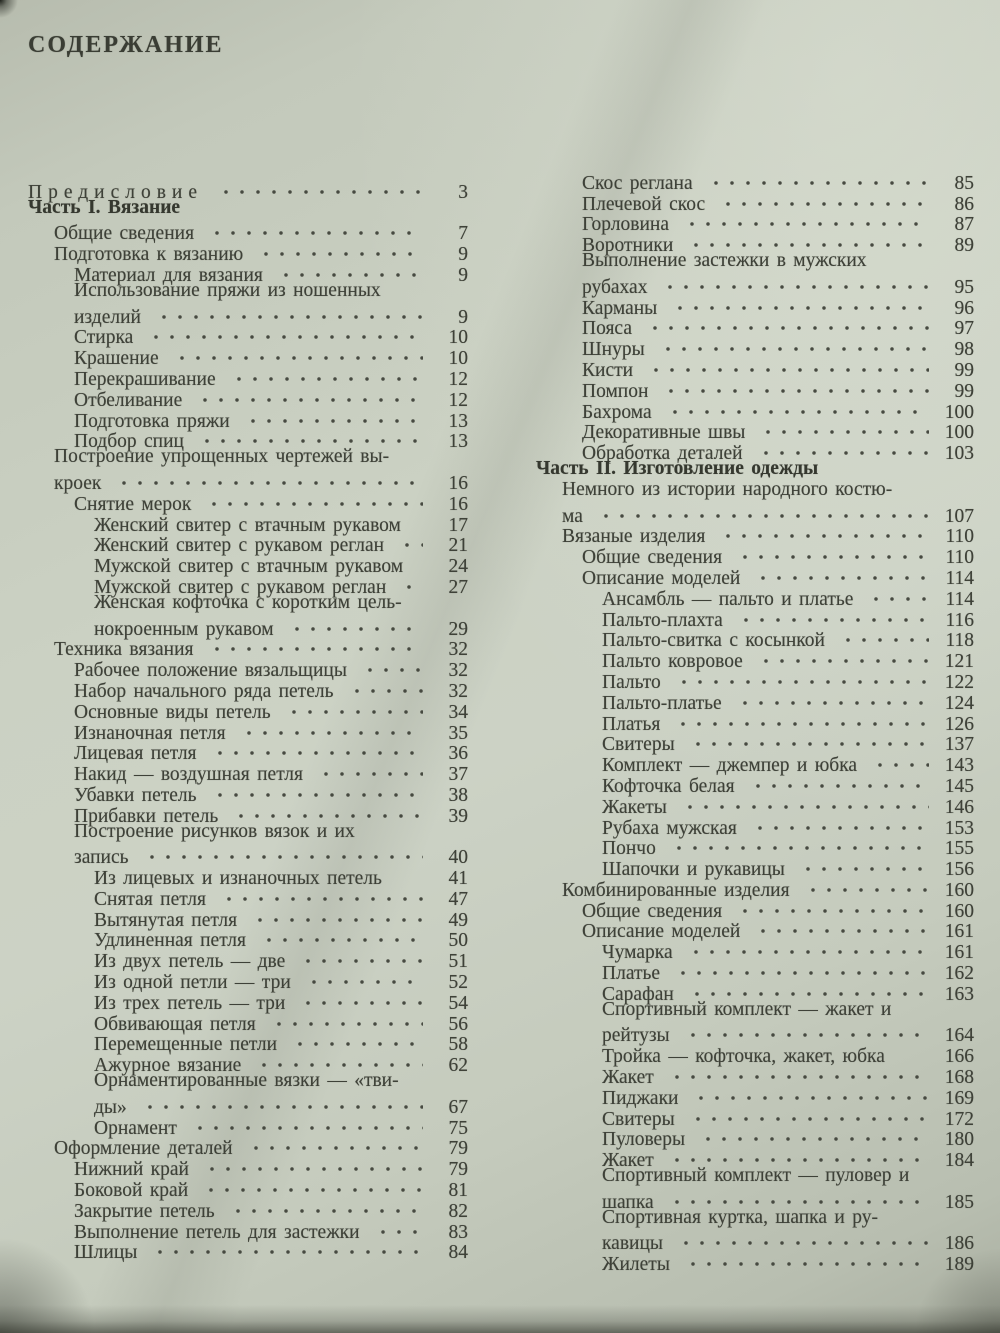  Describe the element at coordinates (964, 308) in the screenshot. I see `toc-entry-page: 96` at that location.